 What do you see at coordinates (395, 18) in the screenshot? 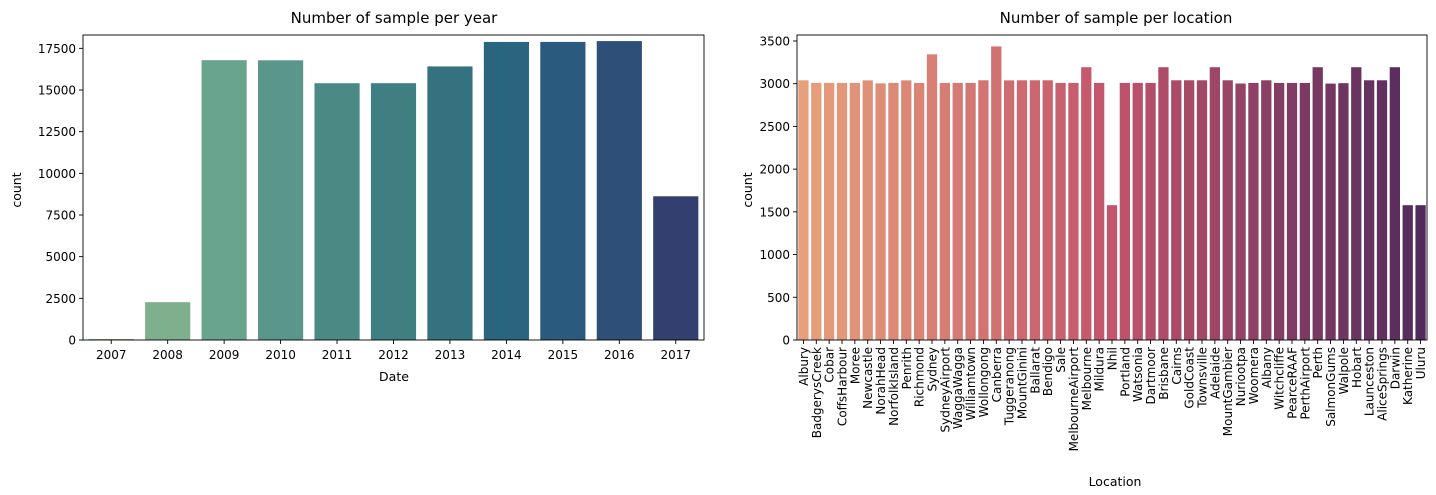
I see `year-chart-title: Number of sample per year` at bounding box center [395, 18].